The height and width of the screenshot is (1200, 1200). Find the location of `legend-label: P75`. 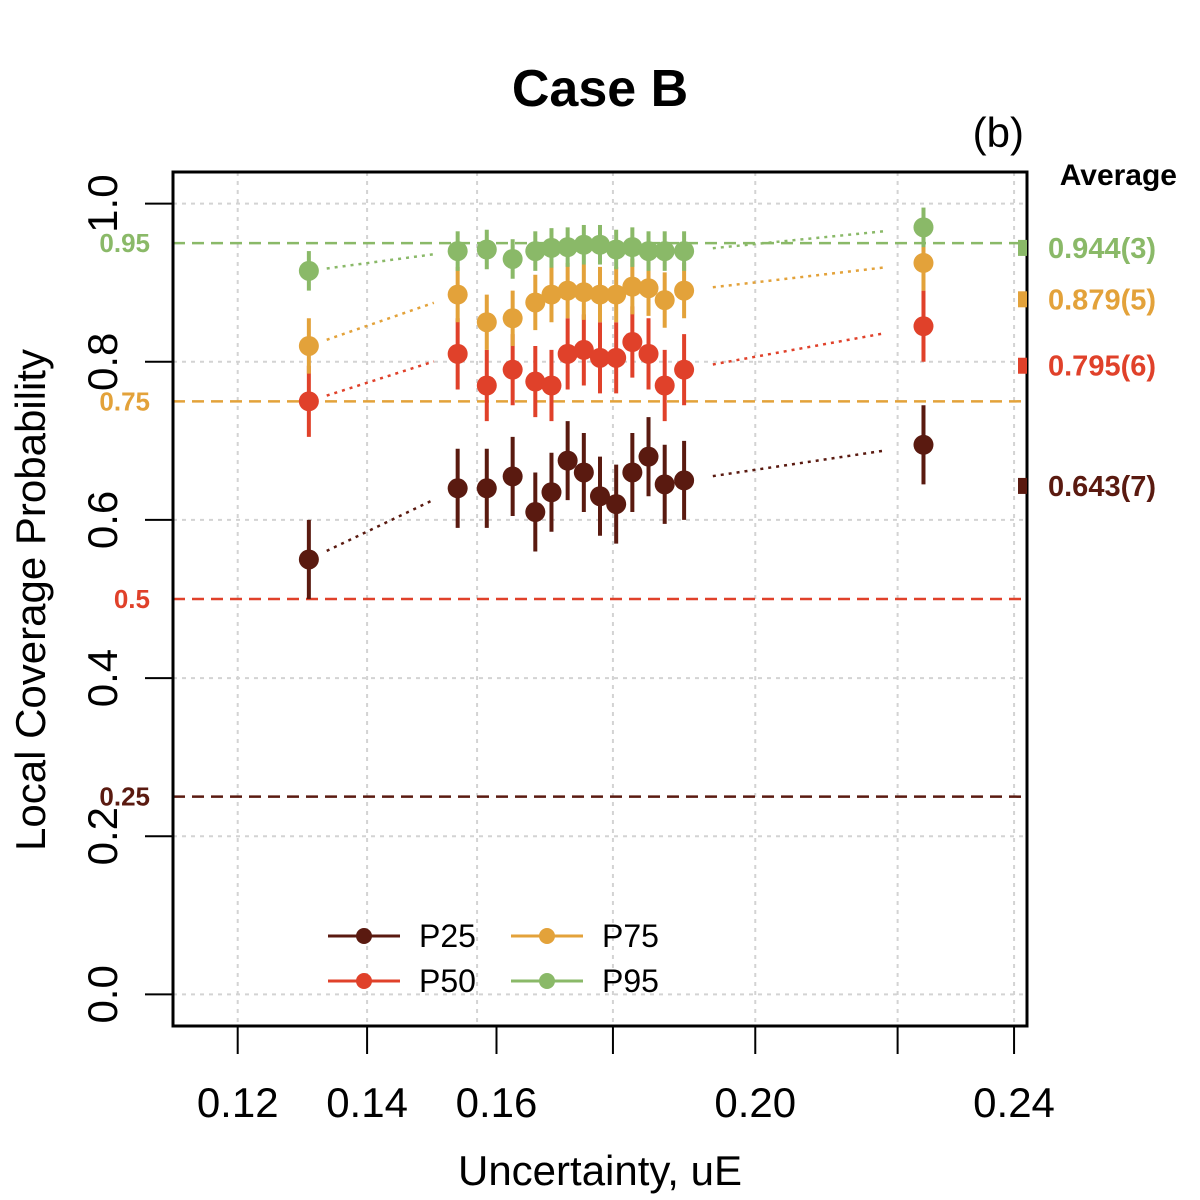

legend-label: P75 is located at coordinates (630, 936).